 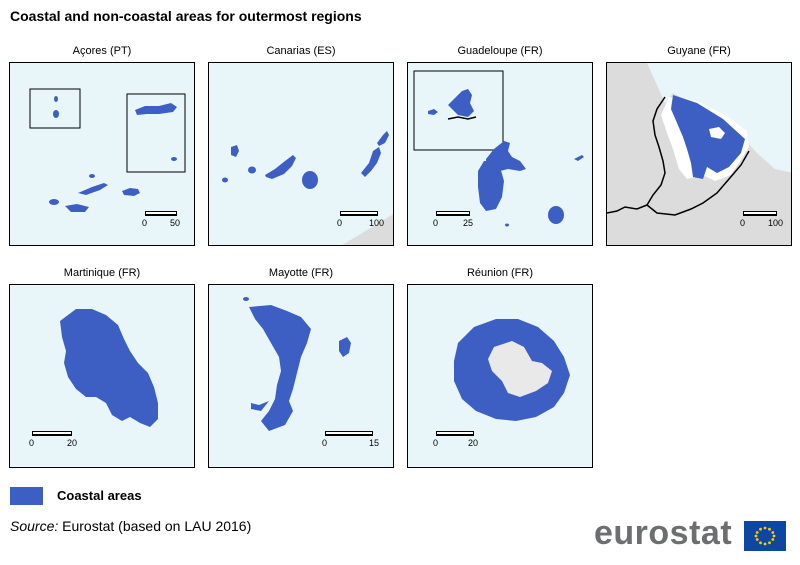 What do you see at coordinates (340, 223) in the screenshot?
I see `scale-start-canarias: 0` at bounding box center [340, 223].